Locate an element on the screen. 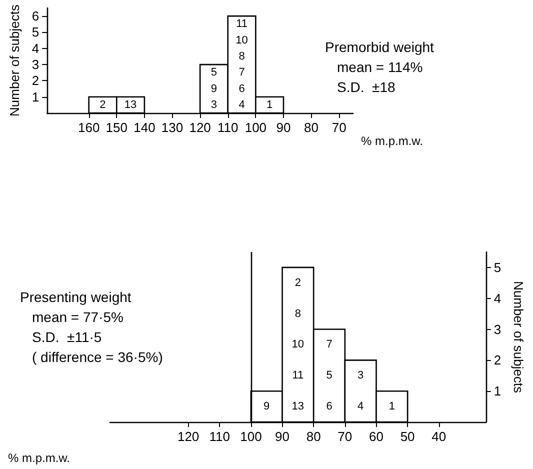 The width and height of the screenshot is (533, 469). y2-tick-label: 4 is located at coordinates (498, 298).